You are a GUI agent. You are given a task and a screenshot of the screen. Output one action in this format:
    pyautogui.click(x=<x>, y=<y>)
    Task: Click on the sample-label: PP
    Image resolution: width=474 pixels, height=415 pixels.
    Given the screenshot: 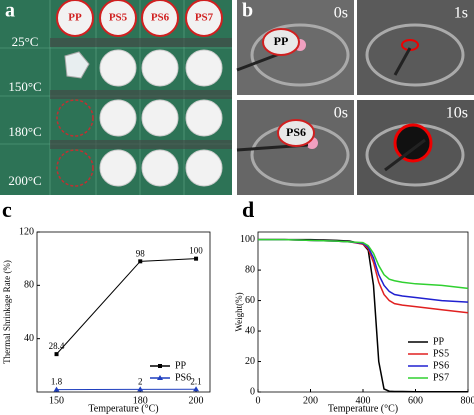 What is the action you would take?
    pyautogui.click(x=75, y=18)
    